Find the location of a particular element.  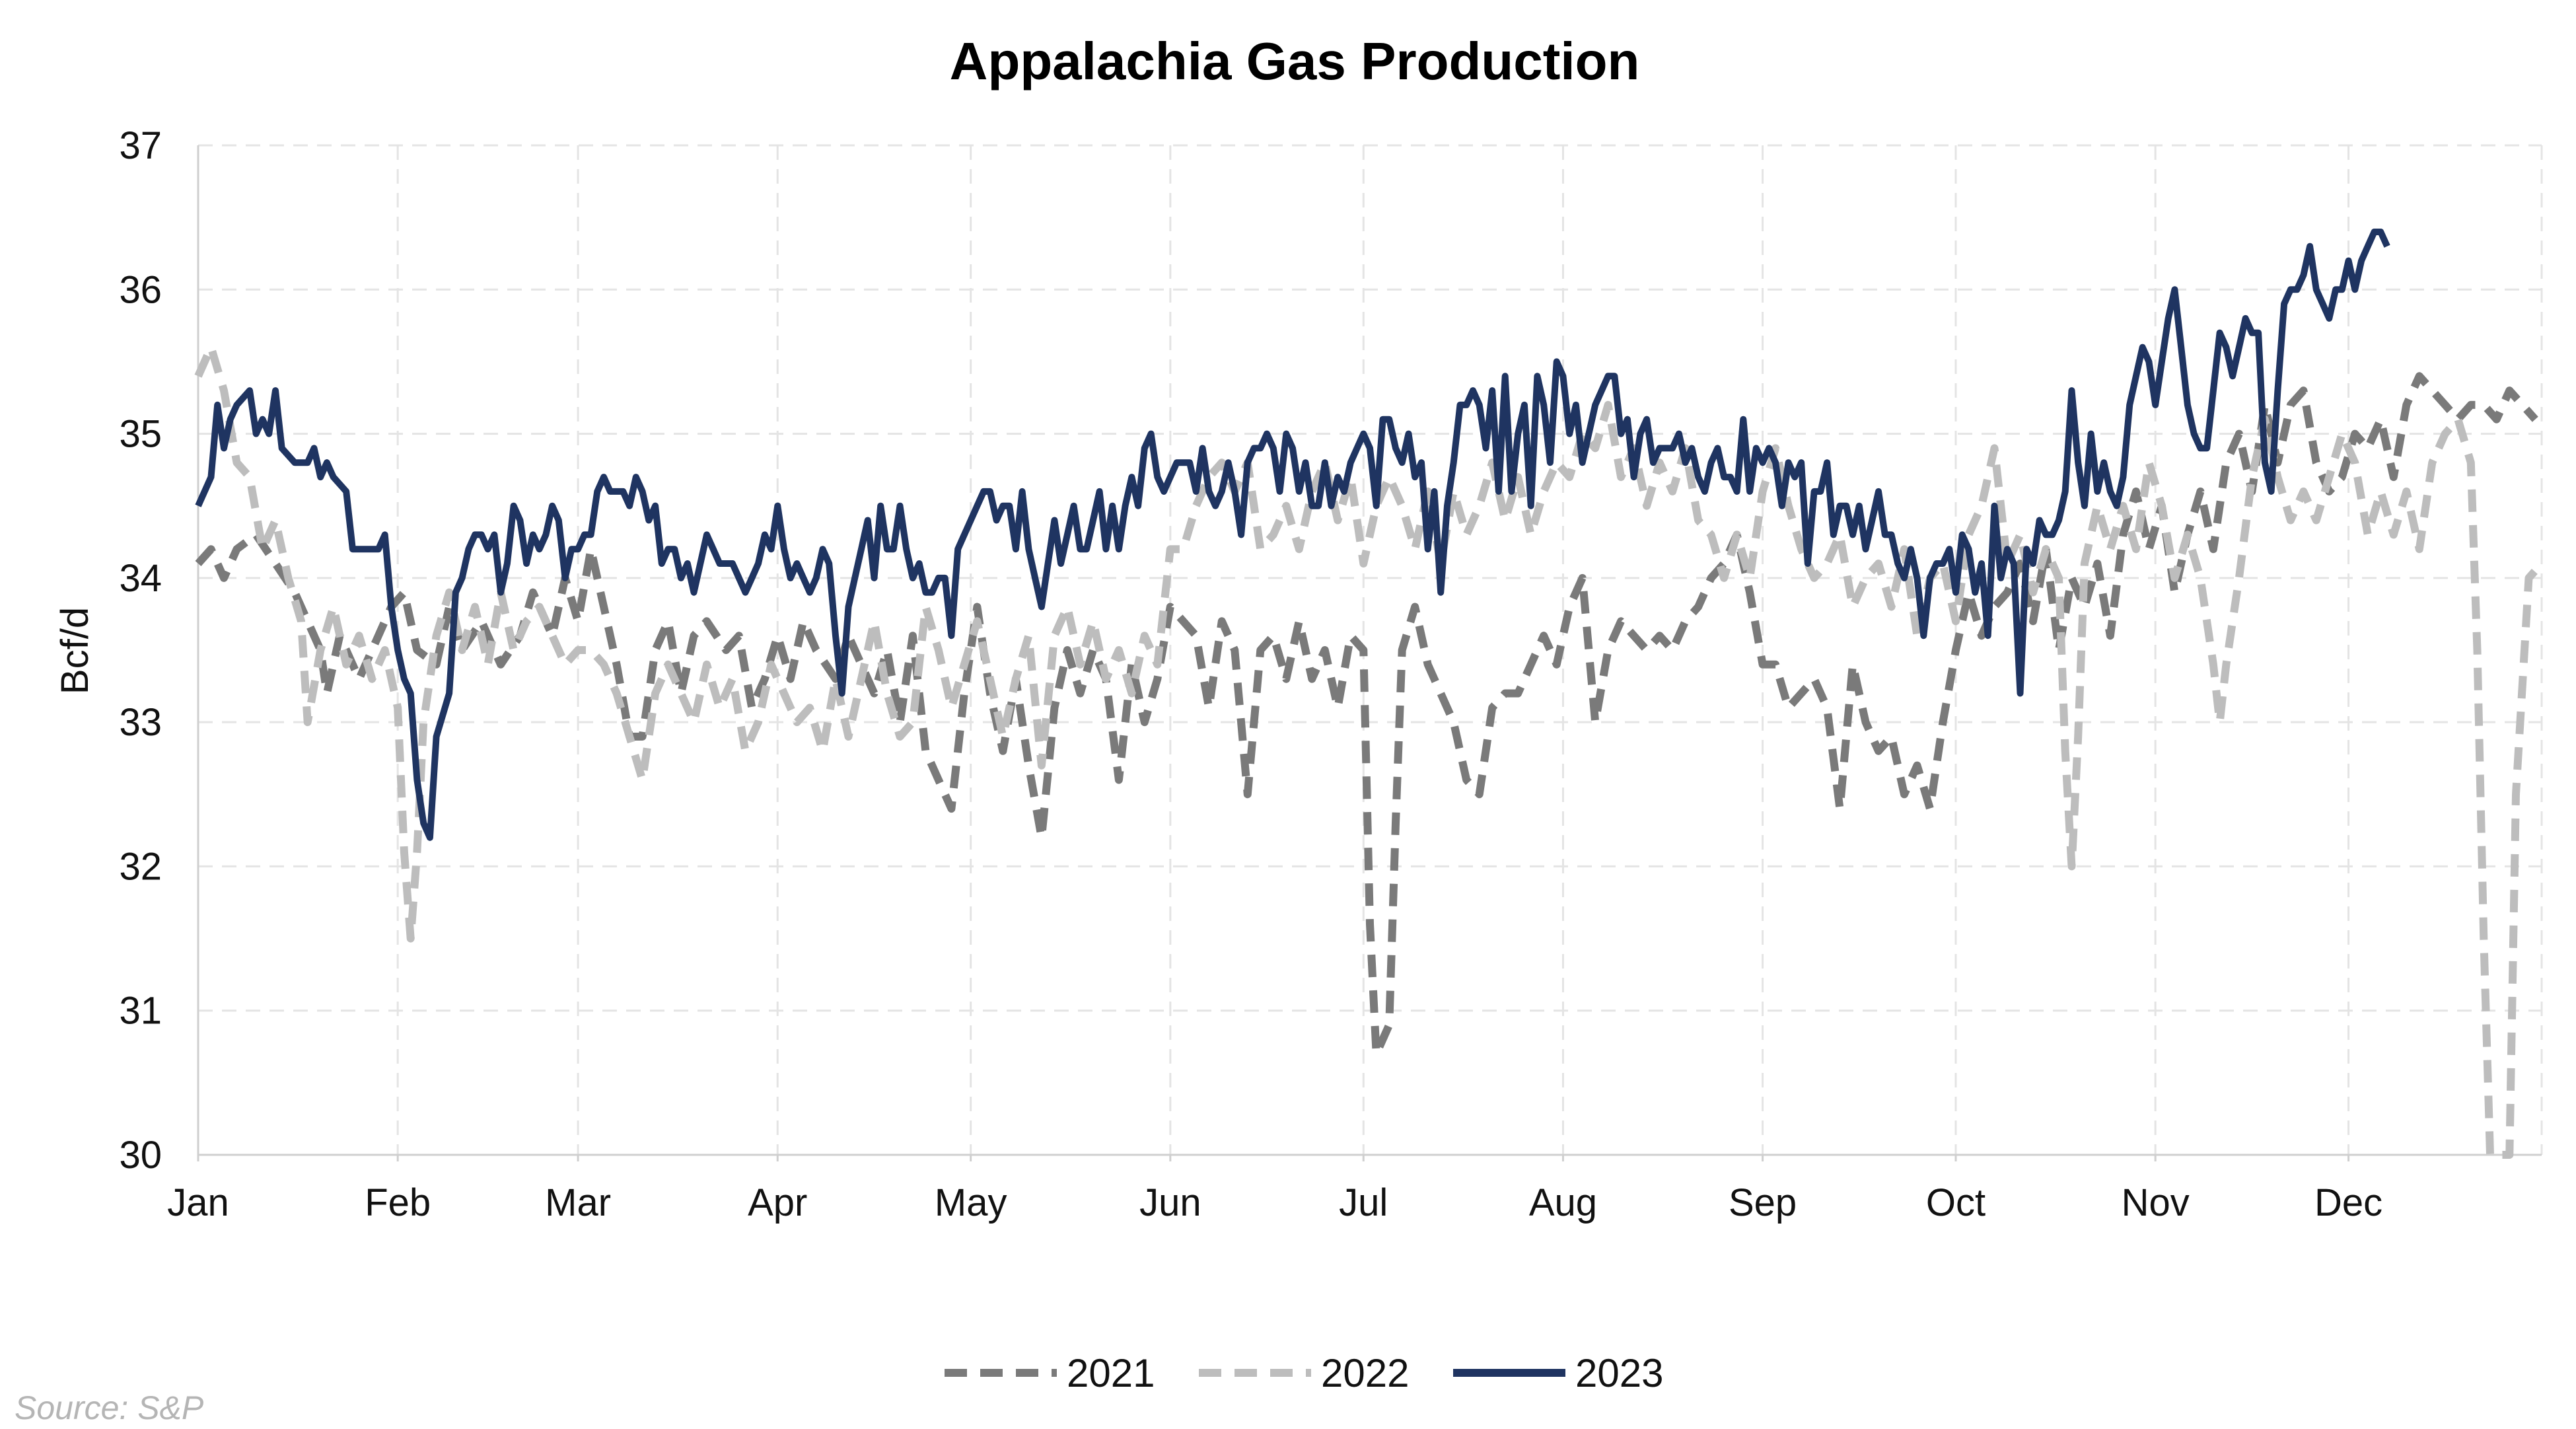

legend-label-2021: 2021 is located at coordinates (1111, 1373).